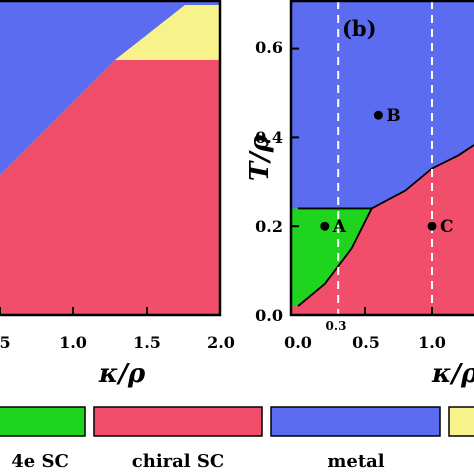 The image size is (474, 474). I want to click on legend-swatch-metal, so click(355, 421).